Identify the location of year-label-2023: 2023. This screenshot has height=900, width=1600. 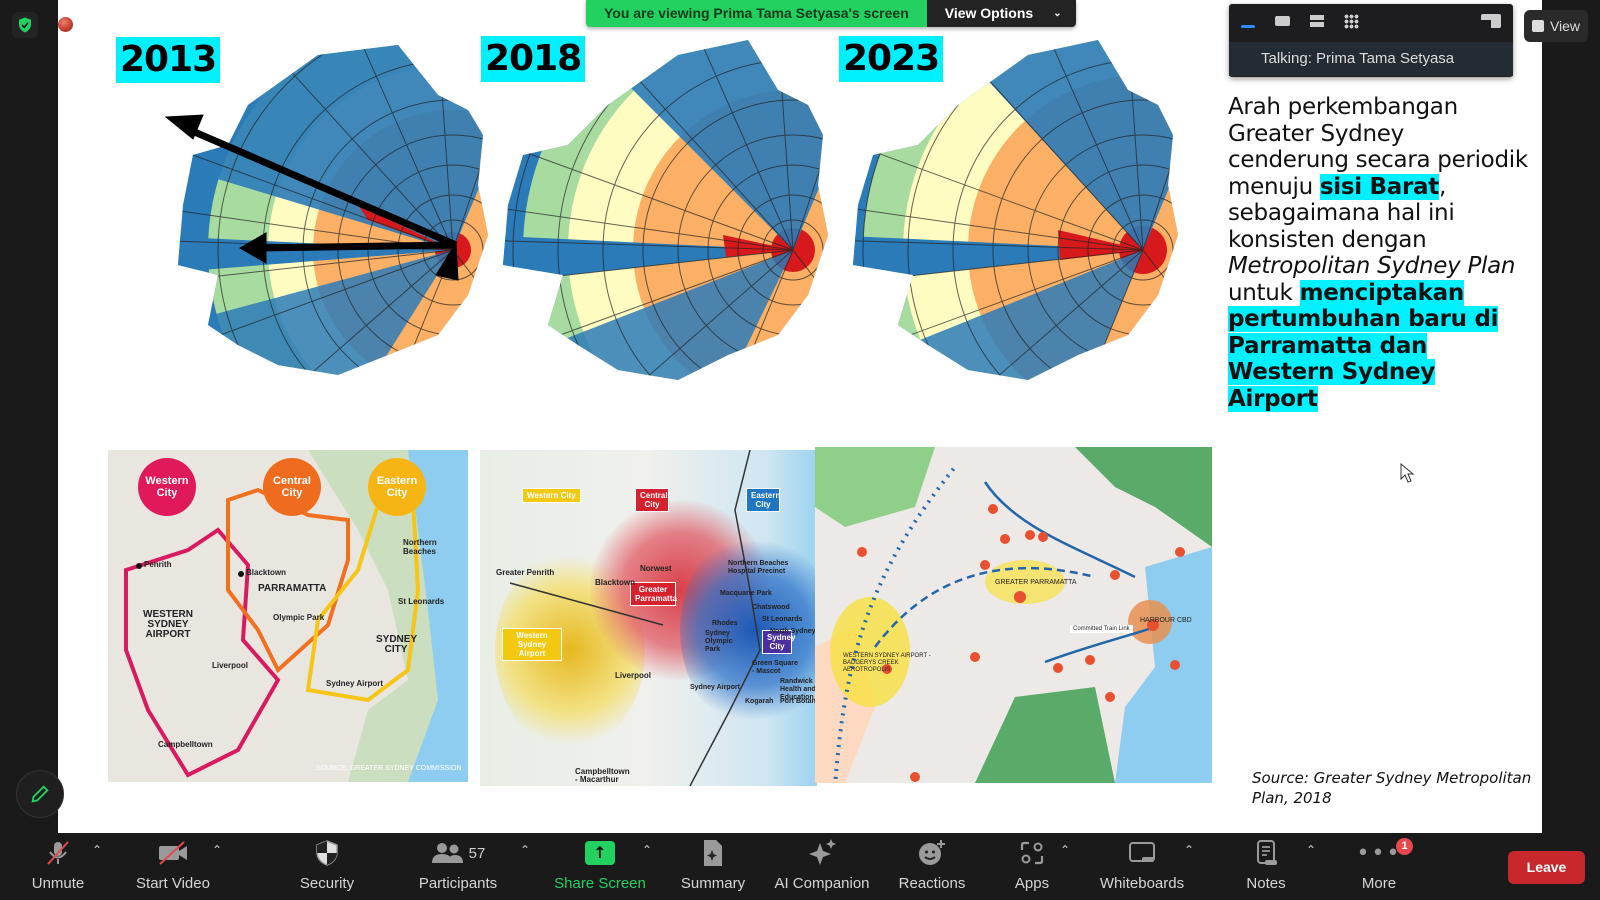
(891, 59).